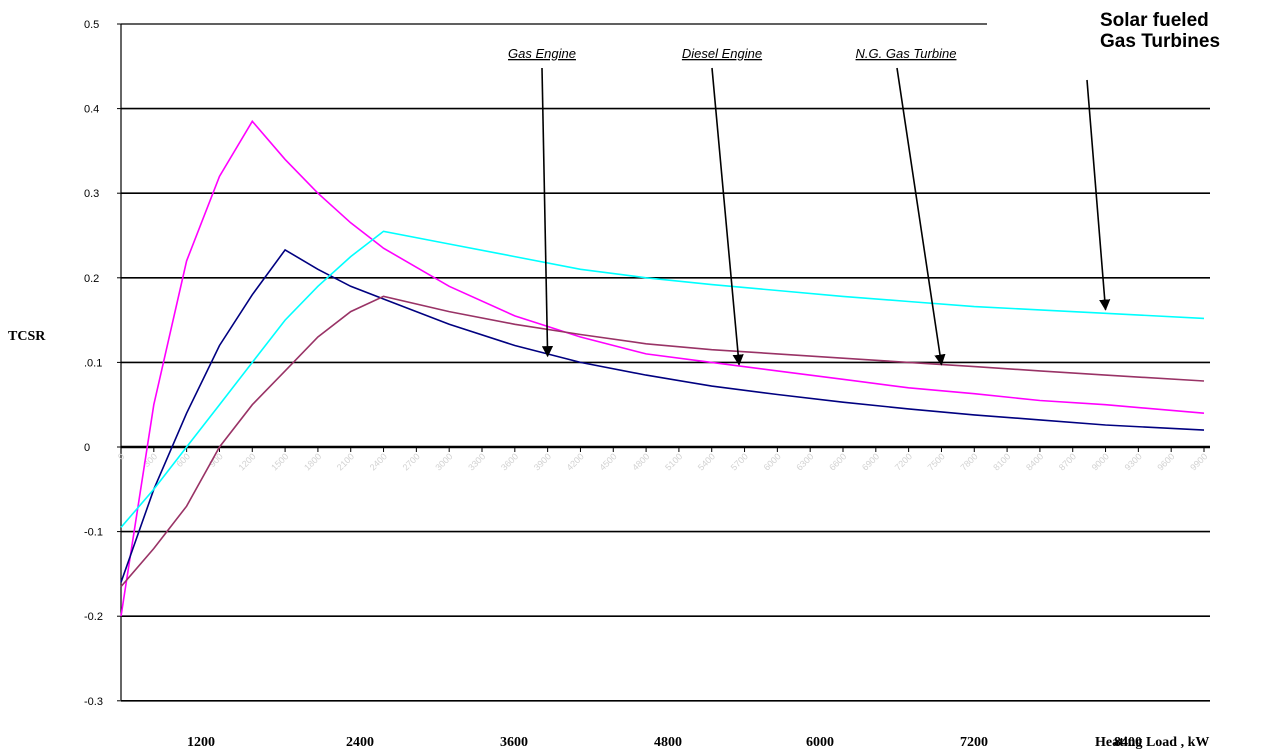 The height and width of the screenshot is (753, 1284). What do you see at coordinates (345, 461) in the screenshot?
I see `x-tick-label: 2100` at bounding box center [345, 461].